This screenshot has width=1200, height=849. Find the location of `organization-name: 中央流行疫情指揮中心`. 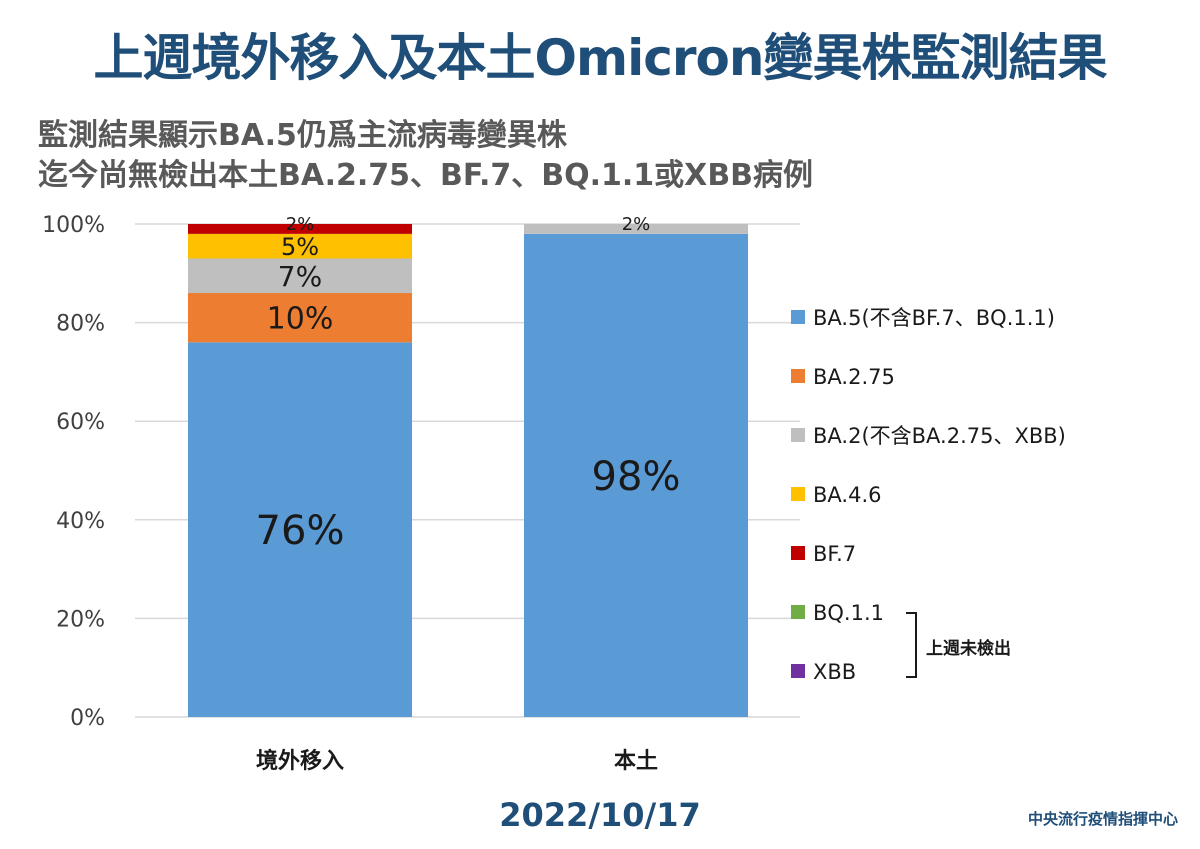

organization-name: 中央流行疫情指揮中心 is located at coordinates (1102, 819).